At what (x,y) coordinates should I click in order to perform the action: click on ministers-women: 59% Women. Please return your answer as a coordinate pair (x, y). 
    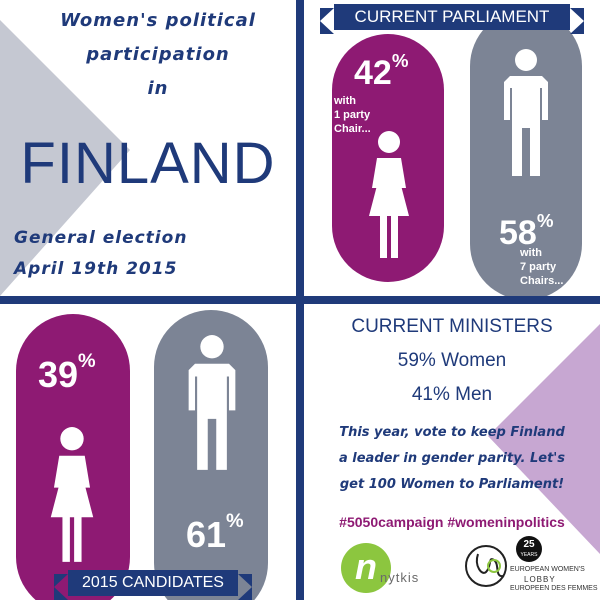
    Looking at the image, I should click on (452, 360).